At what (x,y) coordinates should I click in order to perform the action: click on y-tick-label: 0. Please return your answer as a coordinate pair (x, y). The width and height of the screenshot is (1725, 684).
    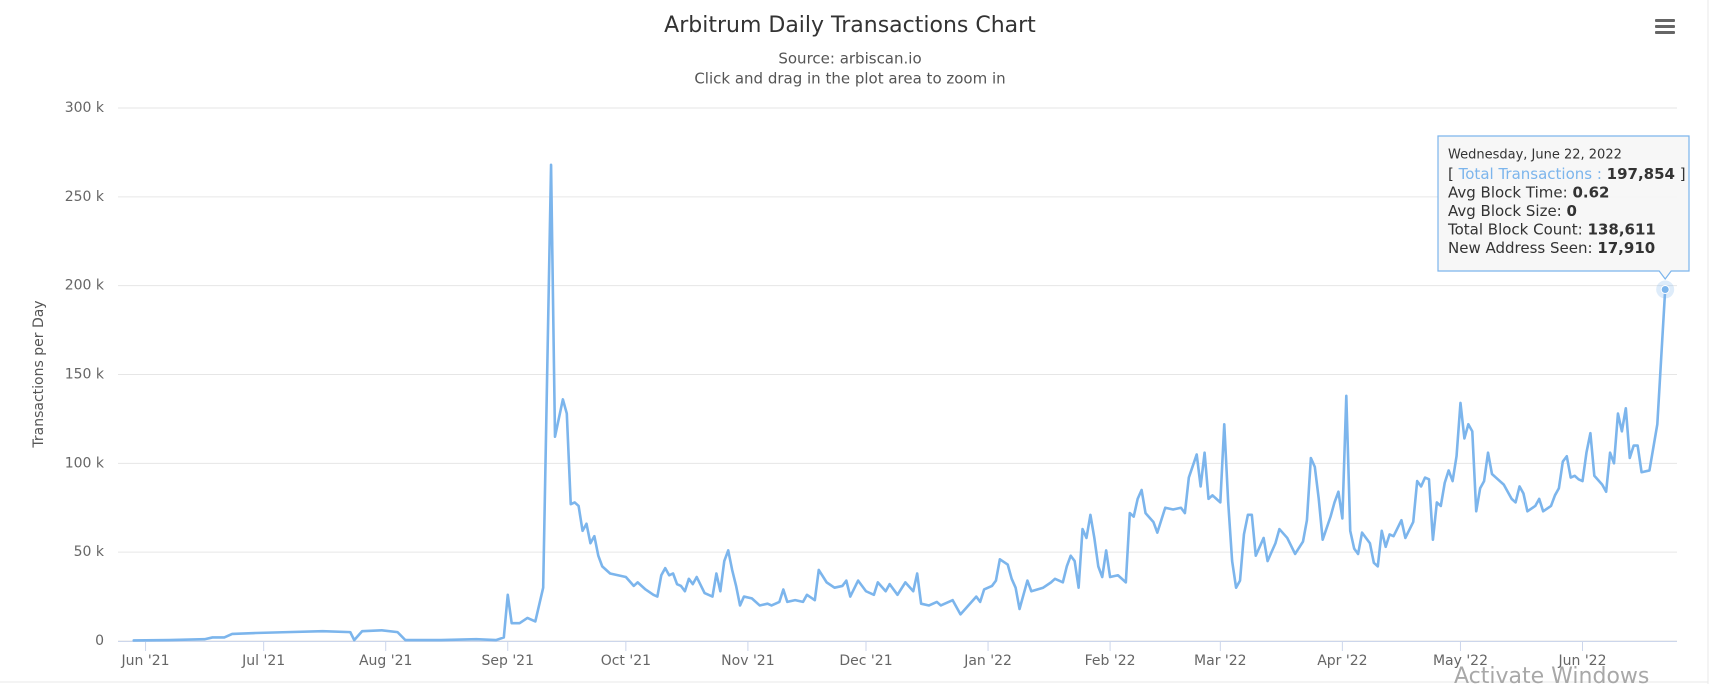
    Looking at the image, I should click on (99, 641).